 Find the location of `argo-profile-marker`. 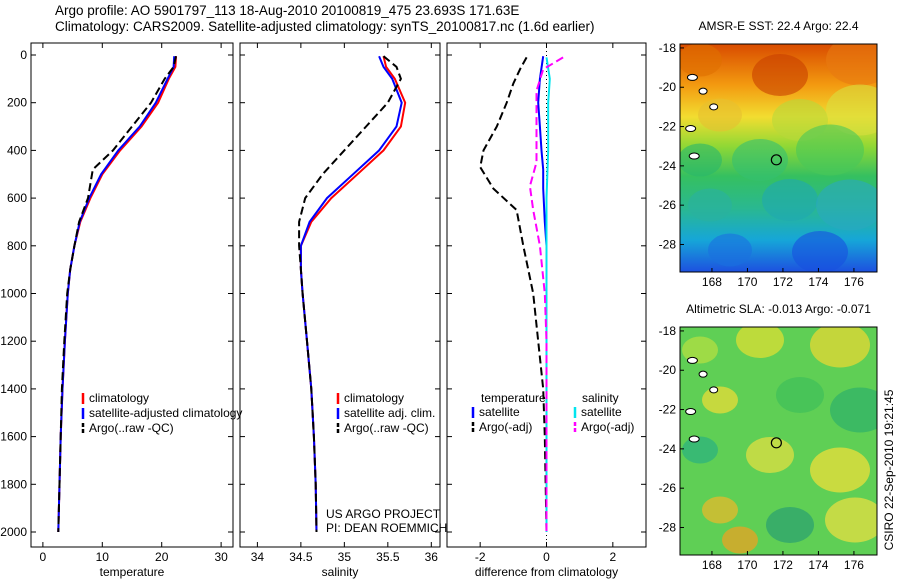

argo-profile-marker is located at coordinates (776, 443).